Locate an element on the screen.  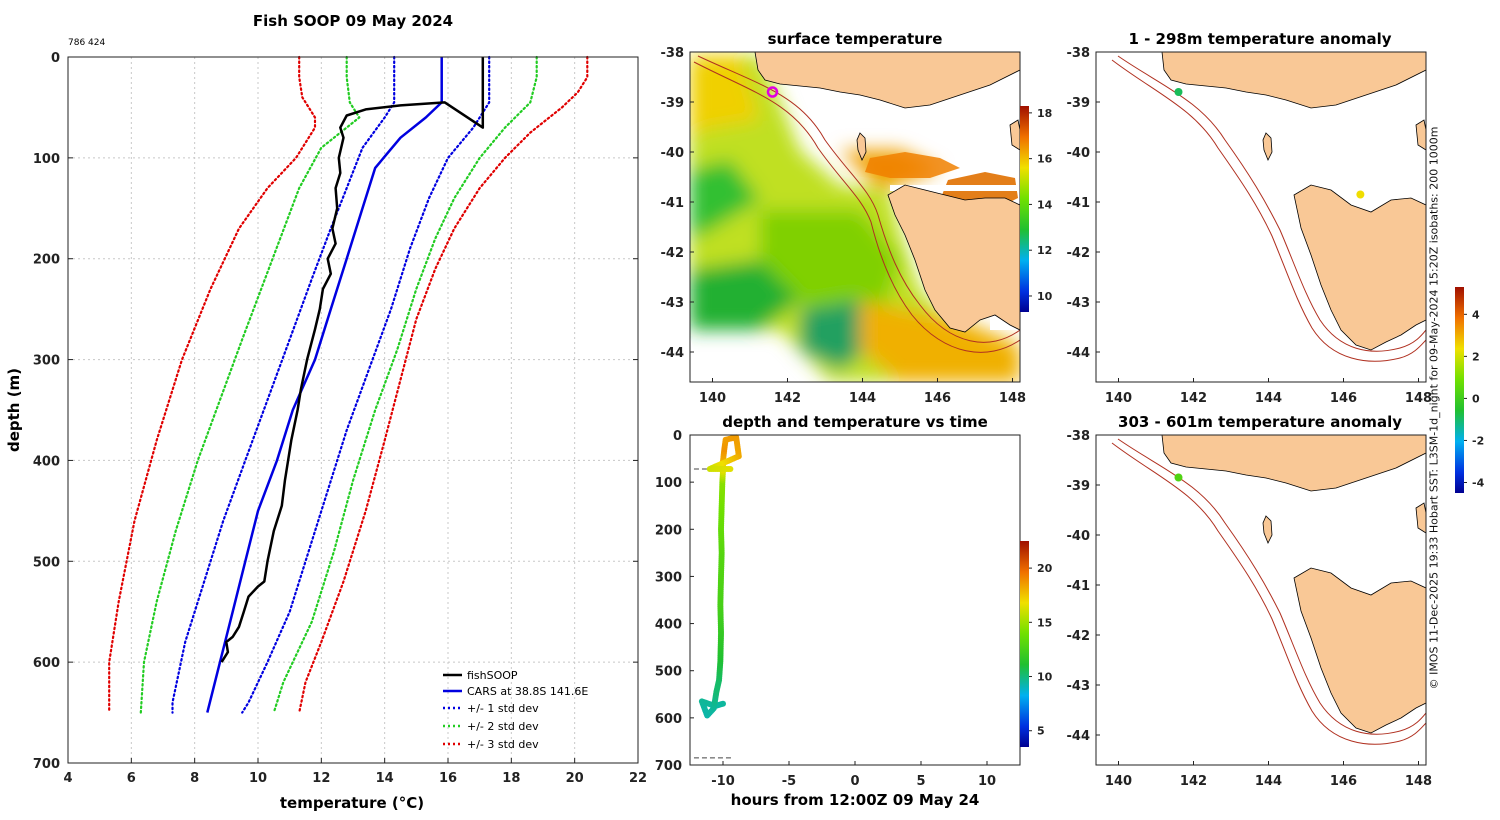
time-x-tick-label: 5 is located at coordinates (920, 781).